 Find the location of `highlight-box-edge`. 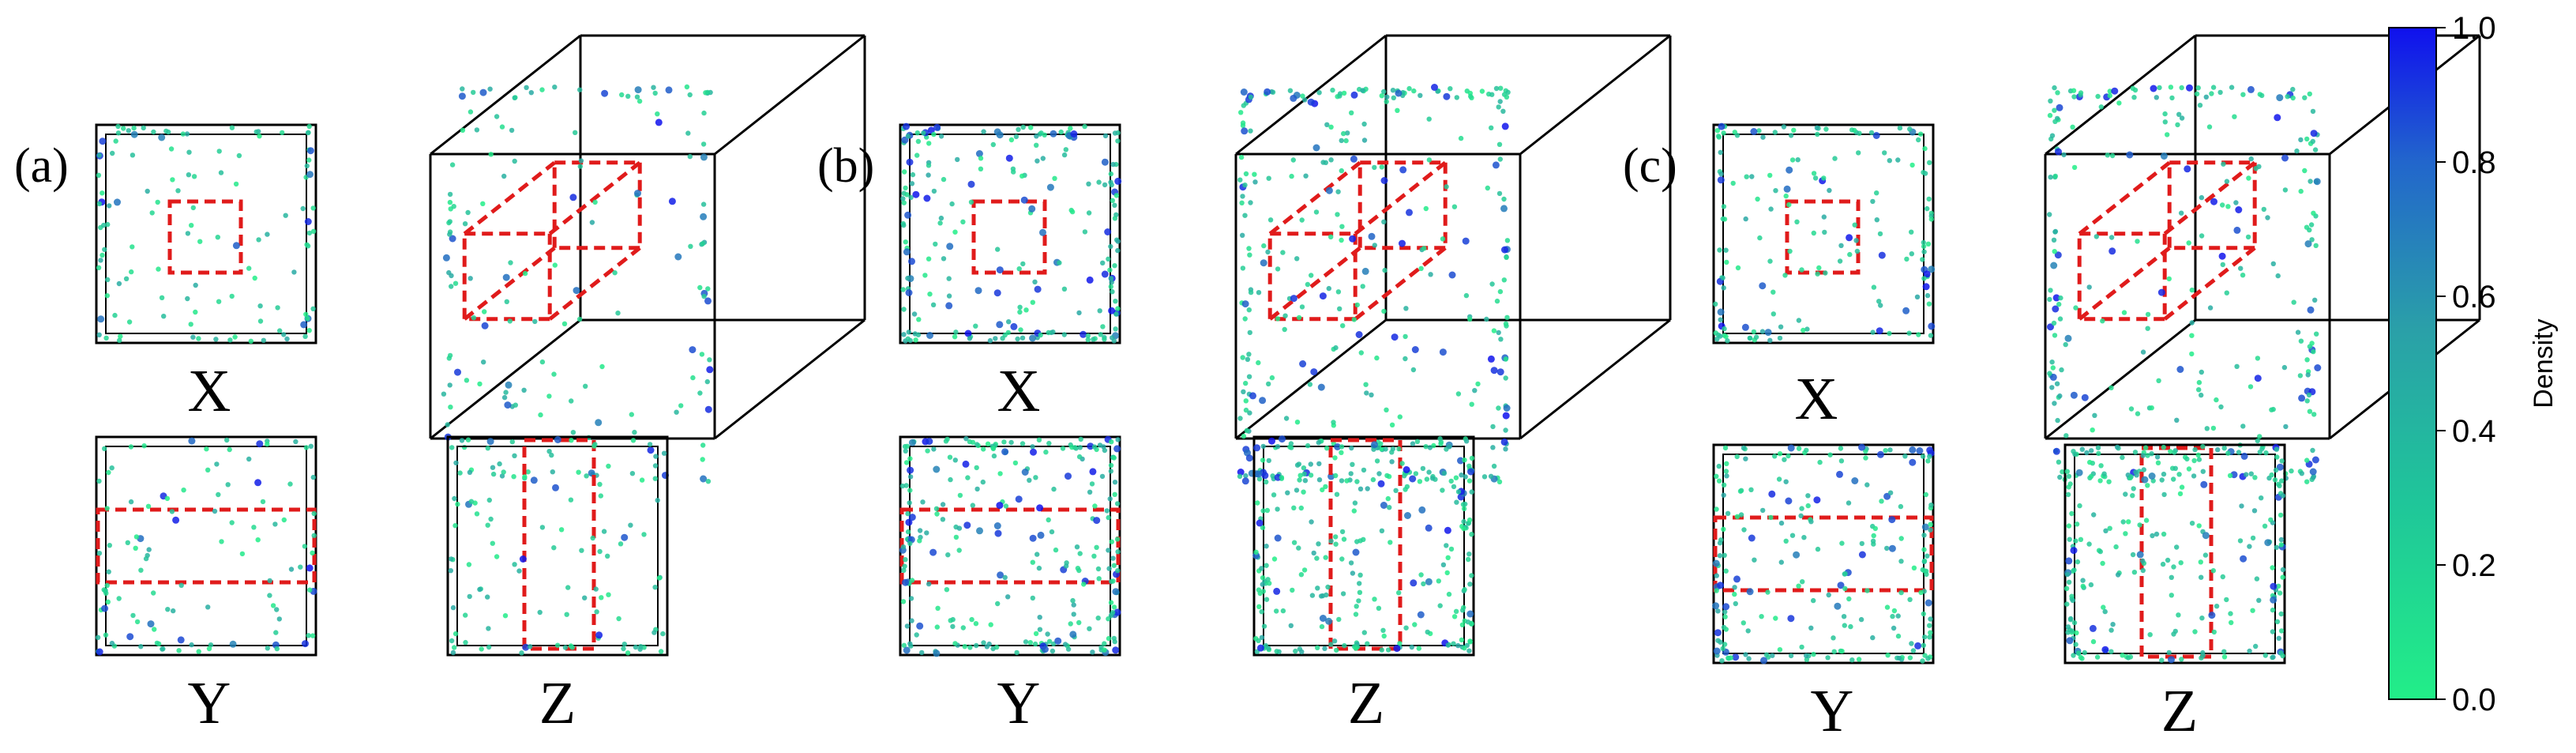

highlight-box-edge is located at coordinates (594, 197).